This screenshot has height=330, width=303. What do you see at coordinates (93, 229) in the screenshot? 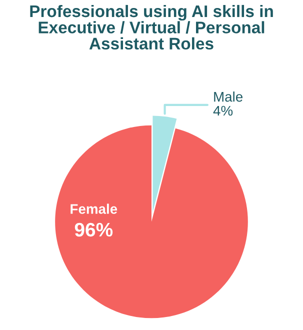
I see `data-label: 96%` at bounding box center [93, 229].